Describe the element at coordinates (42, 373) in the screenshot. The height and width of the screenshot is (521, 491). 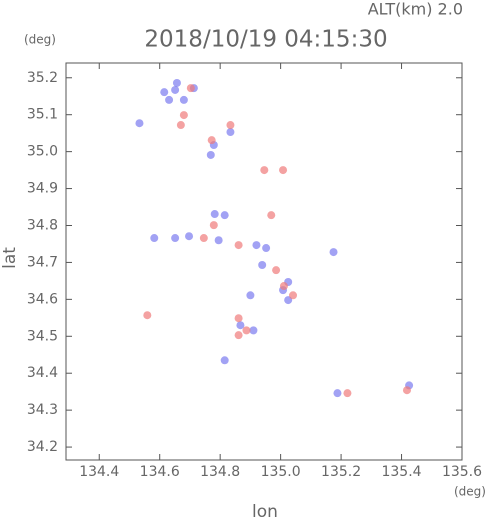
I see `y-tick-label: 34.4` at that location.